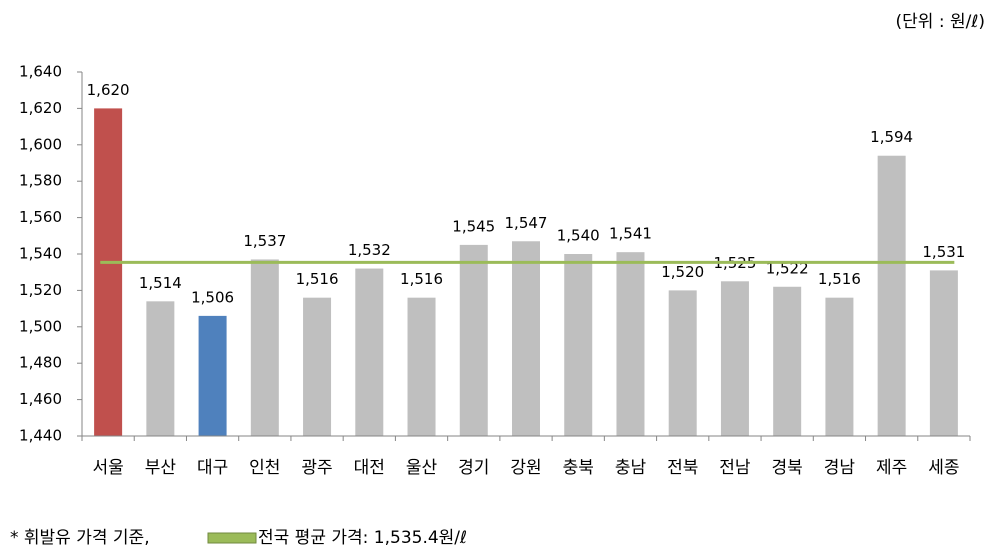  What do you see at coordinates (473, 226) in the screenshot?
I see `value-label: 1,545` at bounding box center [473, 226].